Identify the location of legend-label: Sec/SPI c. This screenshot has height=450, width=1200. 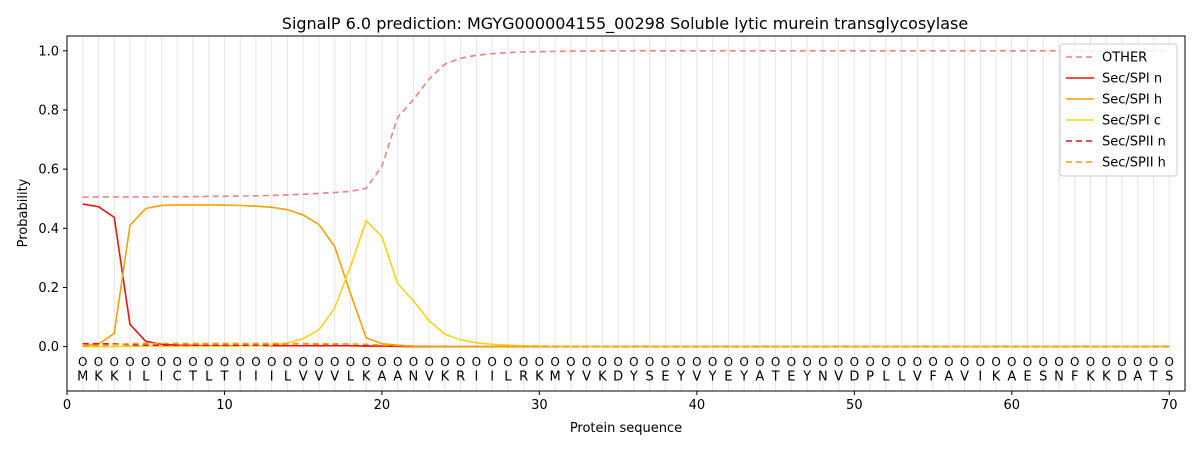
(1131, 121).